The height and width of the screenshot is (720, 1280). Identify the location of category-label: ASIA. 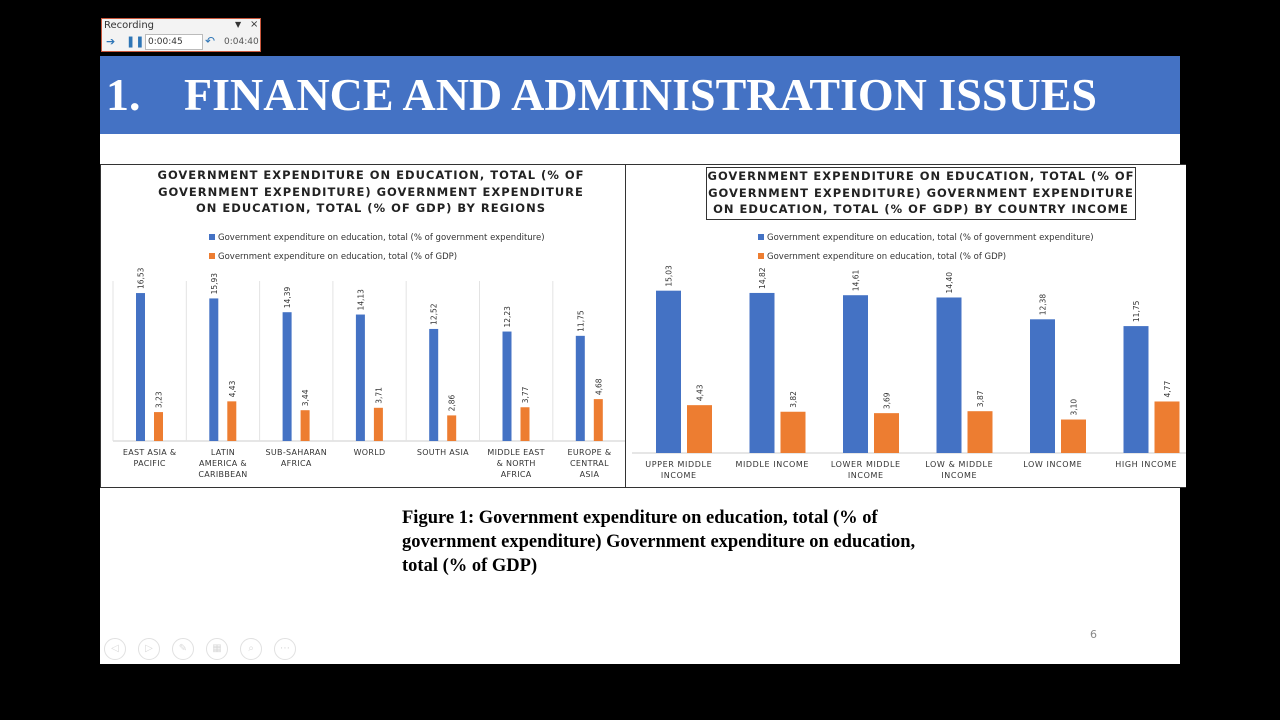
(590, 474).